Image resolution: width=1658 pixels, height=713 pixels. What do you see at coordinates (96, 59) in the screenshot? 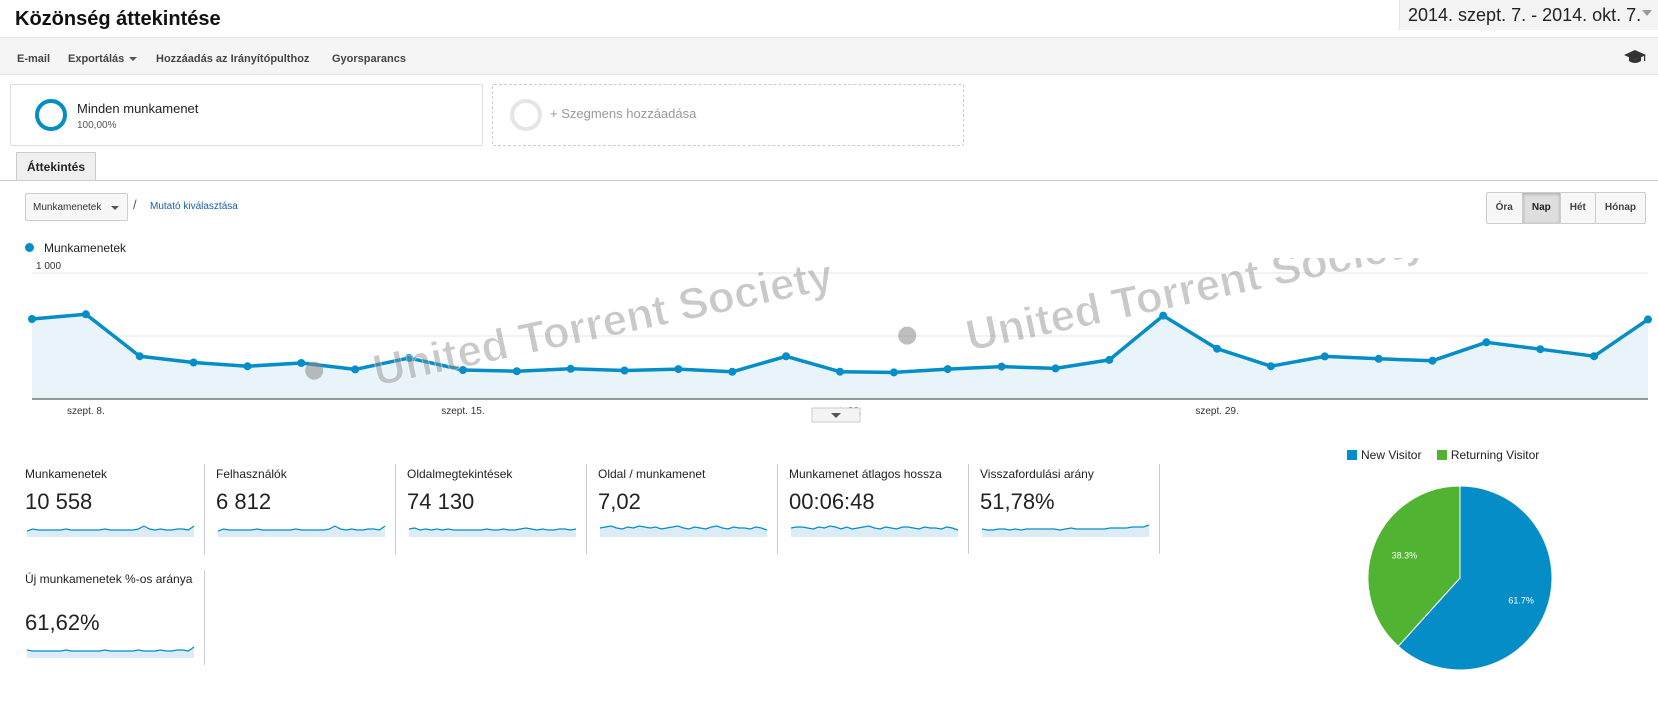
I see `export-label: Exportálás` at bounding box center [96, 59].